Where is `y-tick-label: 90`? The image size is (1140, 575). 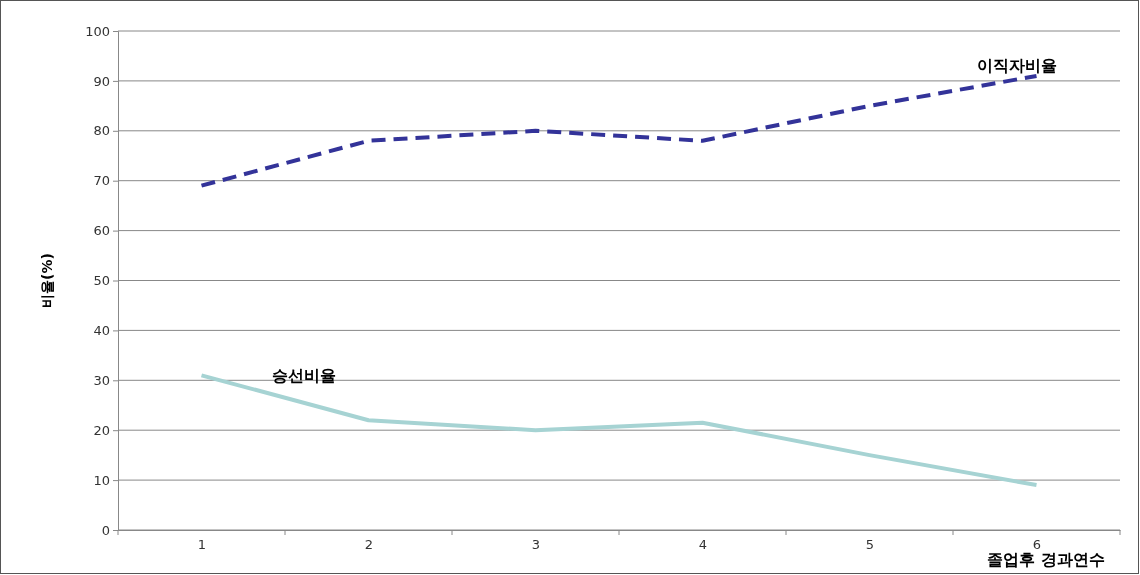
y-tick-label: 90 is located at coordinates (101, 81).